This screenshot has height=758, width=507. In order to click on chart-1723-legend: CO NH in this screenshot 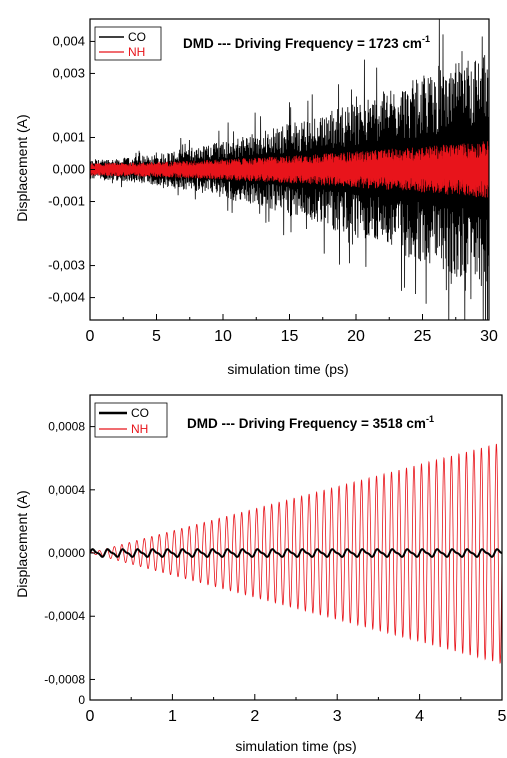, I will do `click(128, 43)`.